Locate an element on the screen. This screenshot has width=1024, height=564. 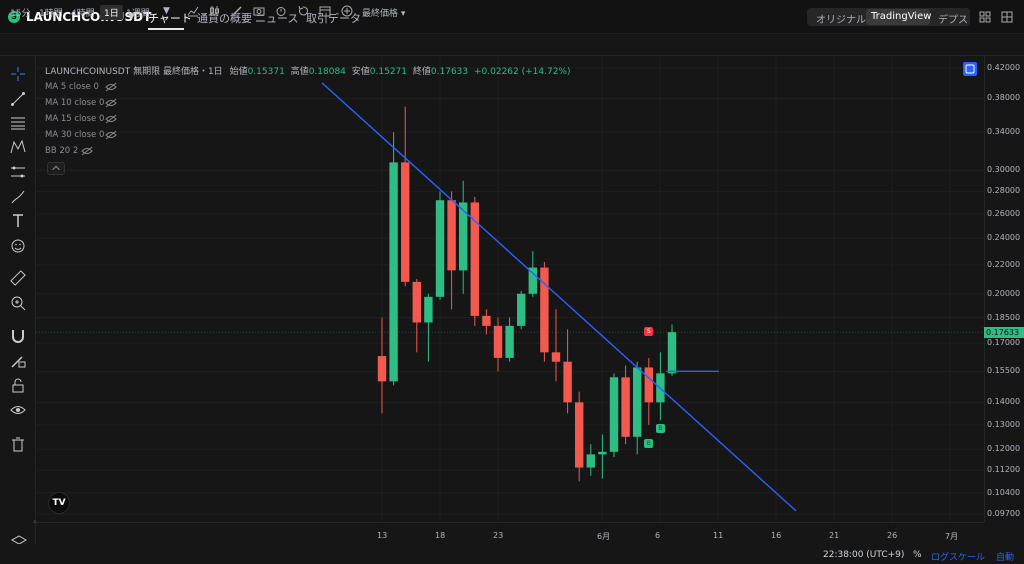
price-axis is located at coordinates (1004, 289).